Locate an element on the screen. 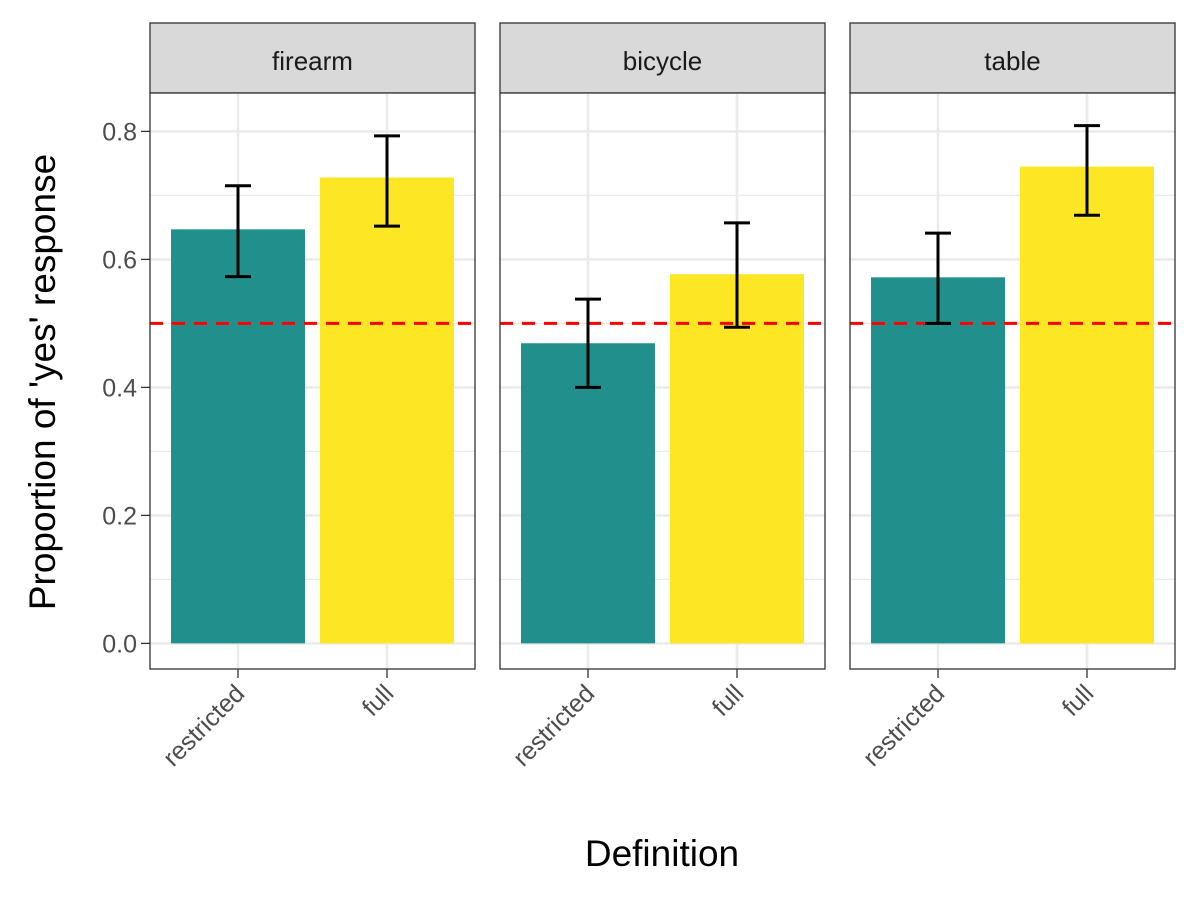 This screenshot has width=1200, height=900. facet-strip-label: bicycle is located at coordinates (662, 61).